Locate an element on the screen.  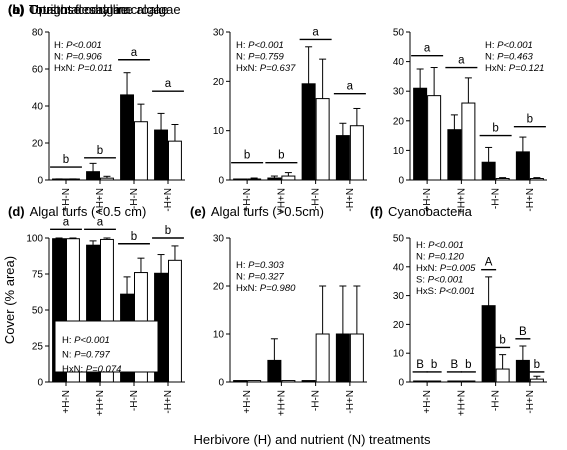
stat-p-value: P=0.797 is located at coordinates (92, 355).